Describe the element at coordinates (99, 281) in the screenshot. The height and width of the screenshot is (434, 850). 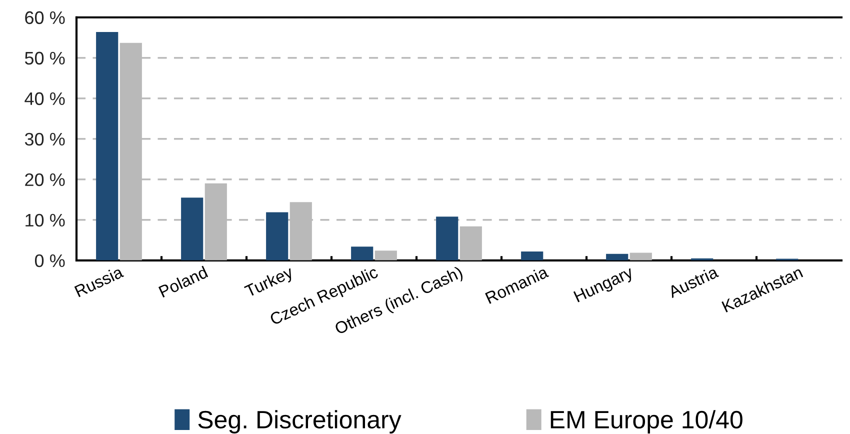
I see `x-tick-label: Russia` at that location.